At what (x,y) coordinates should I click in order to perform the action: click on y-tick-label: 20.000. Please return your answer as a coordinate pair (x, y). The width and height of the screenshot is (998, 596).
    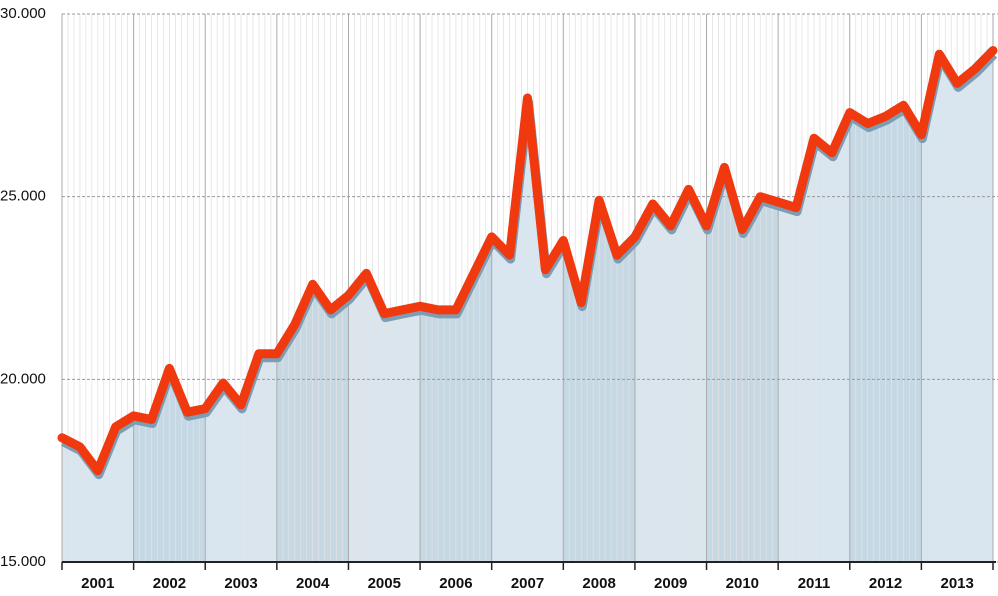
    Looking at the image, I should click on (23, 378).